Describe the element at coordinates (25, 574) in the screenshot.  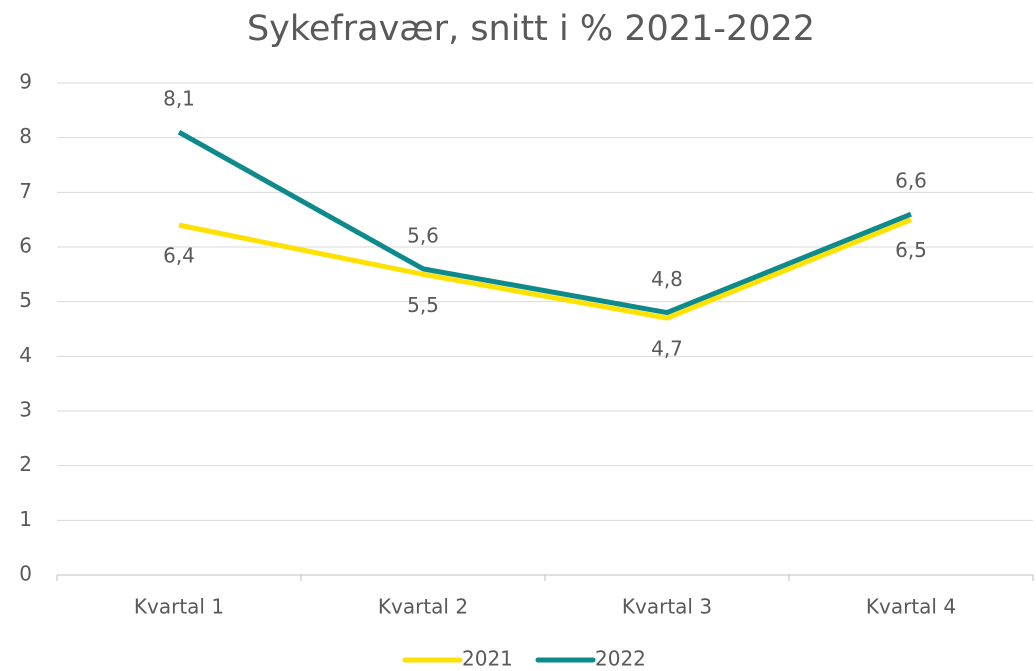
I see `y-tick-label: 0` at that location.